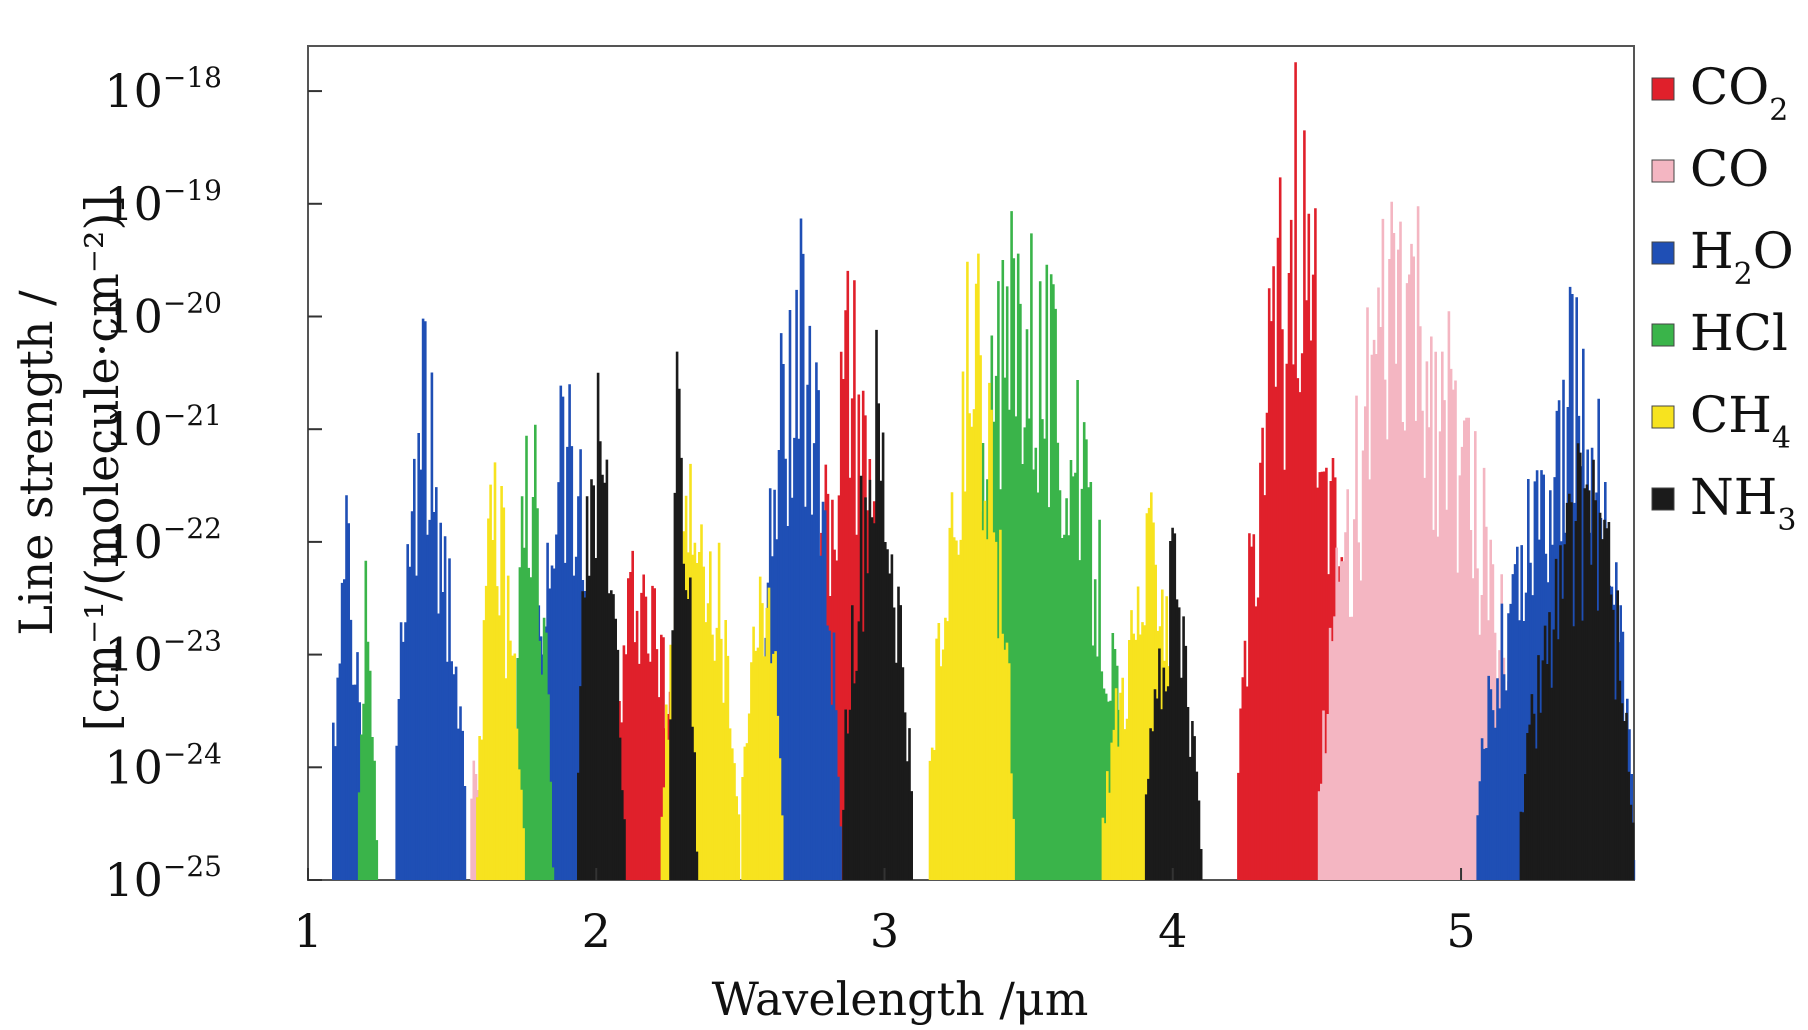 This screenshot has width=1808, height=1030. What do you see at coordinates (1172, 931) in the screenshot?
I see `x-tick-label: 4` at bounding box center [1172, 931].